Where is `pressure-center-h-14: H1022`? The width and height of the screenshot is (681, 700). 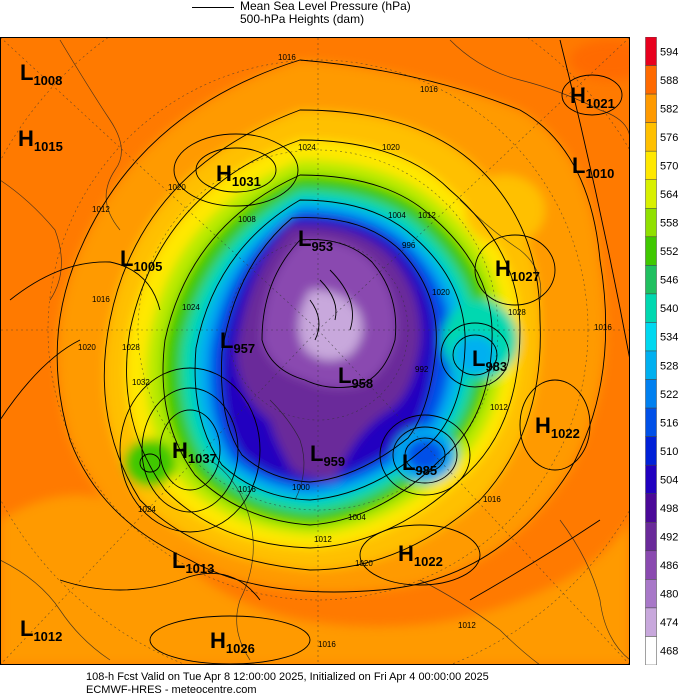
pressure-center-h-14: H1022 is located at coordinates (557, 427).